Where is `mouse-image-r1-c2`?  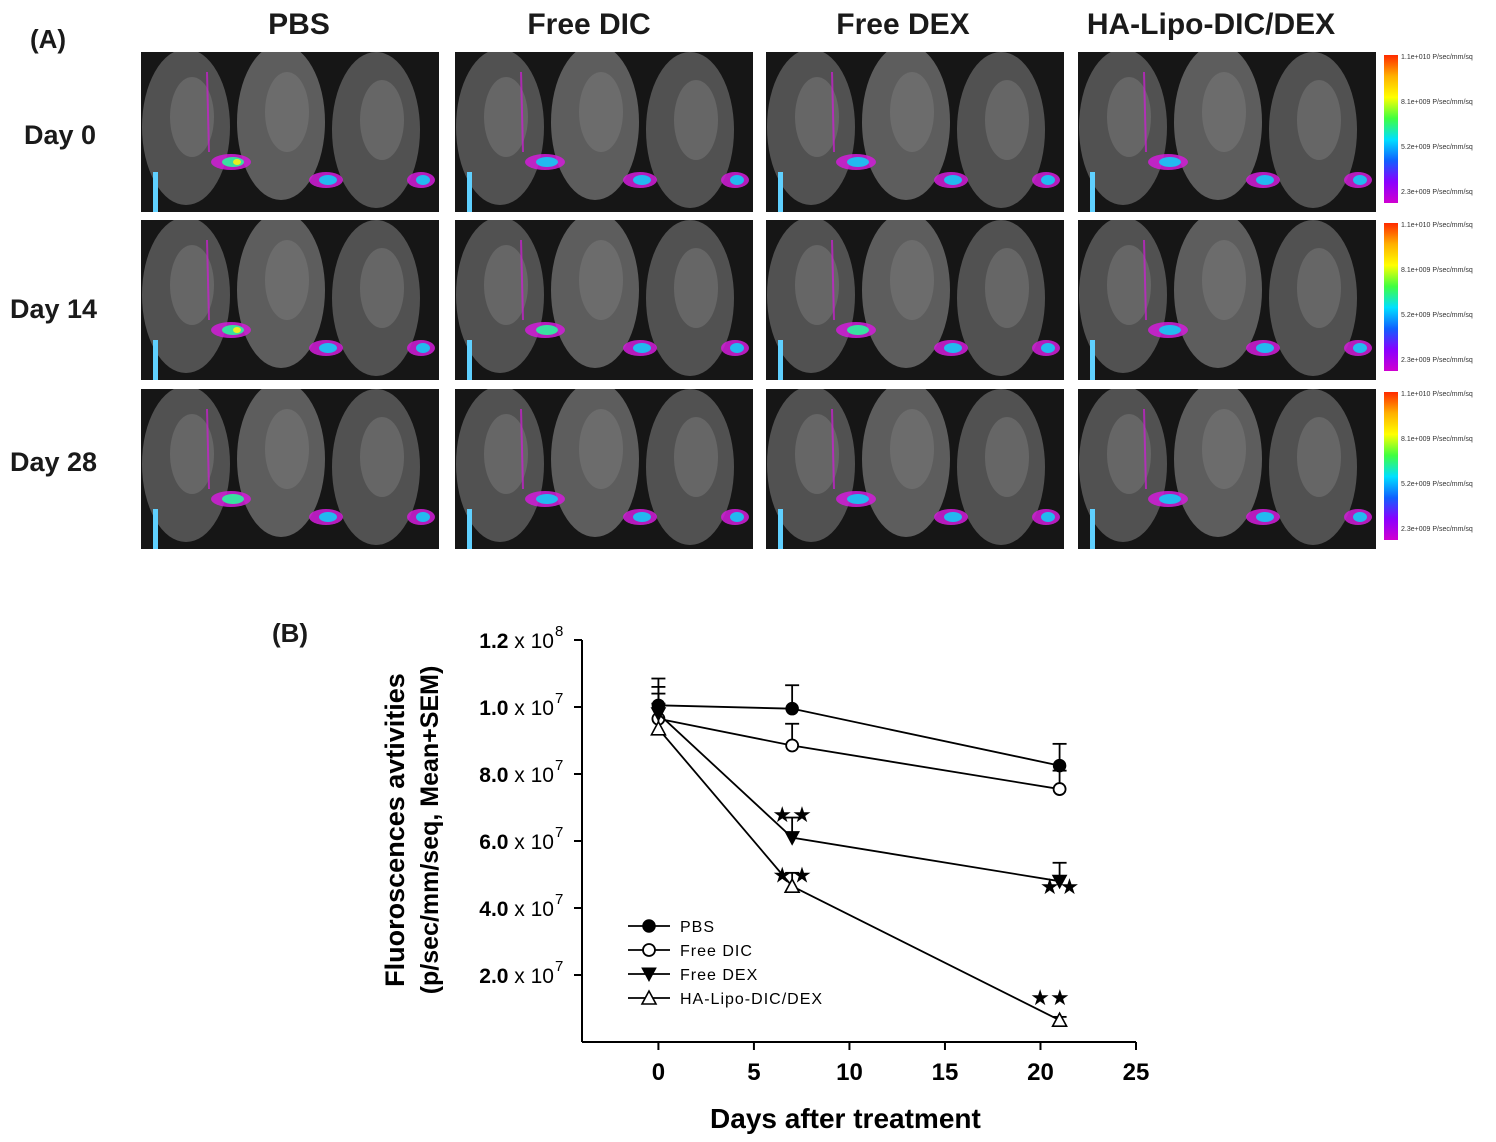 mouse-image-r1-c2 is located at coordinates (915, 300).